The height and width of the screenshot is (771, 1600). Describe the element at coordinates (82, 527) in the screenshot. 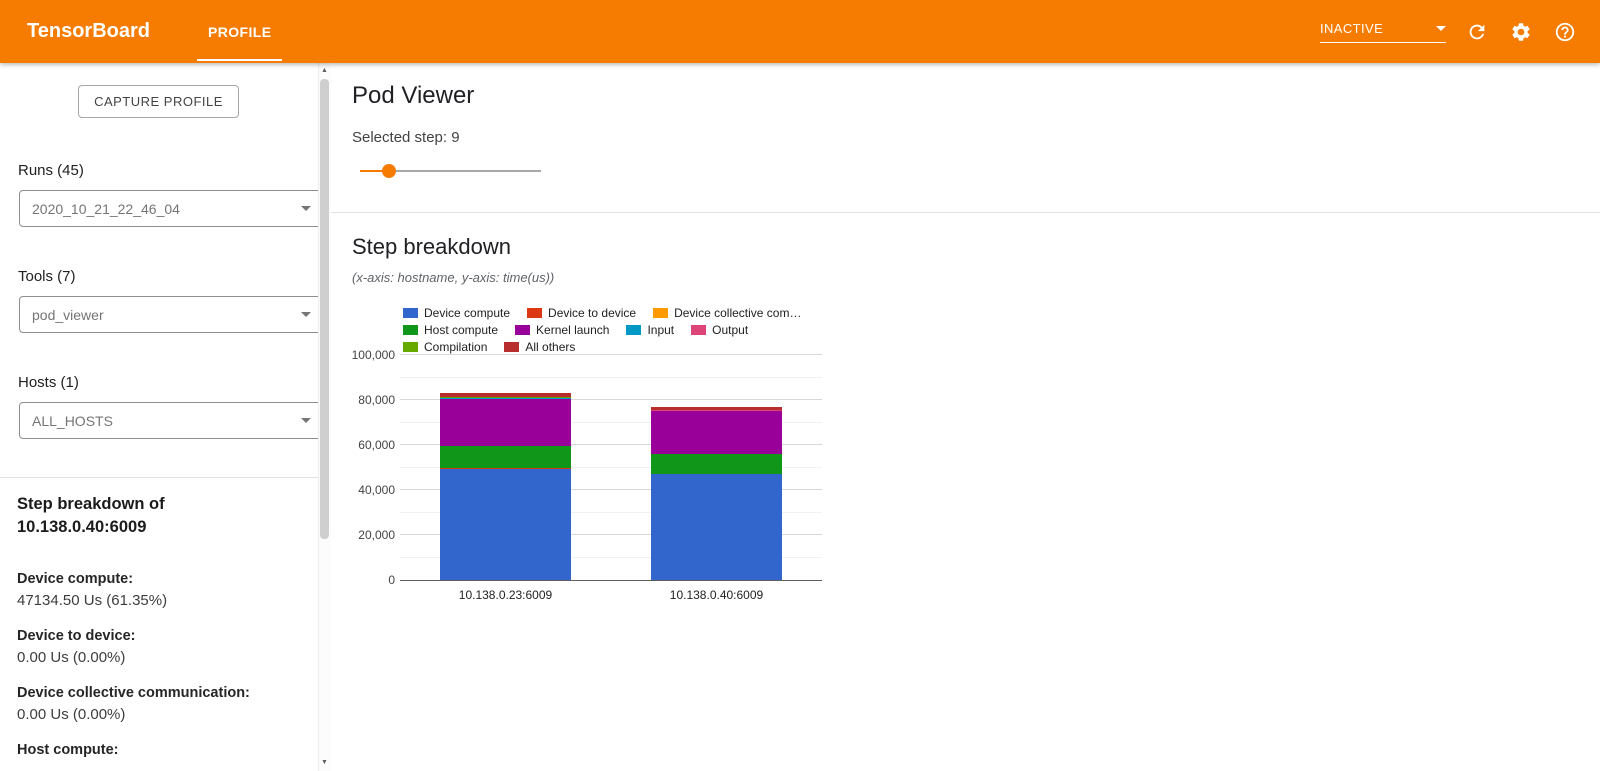

I see `breakdown-heading-line2: 10.138.0.40:6009` at that location.